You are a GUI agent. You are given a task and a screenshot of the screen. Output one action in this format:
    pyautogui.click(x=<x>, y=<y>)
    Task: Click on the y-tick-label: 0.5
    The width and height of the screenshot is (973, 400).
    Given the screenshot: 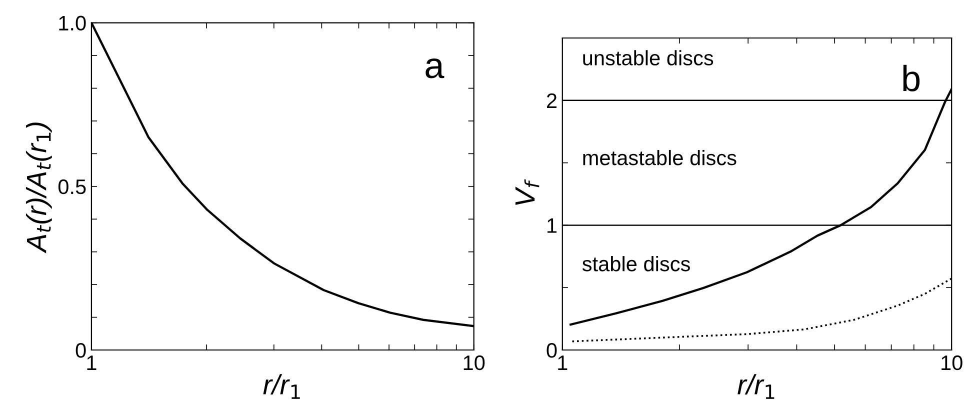 What is the action you would take?
    pyautogui.click(x=72, y=186)
    